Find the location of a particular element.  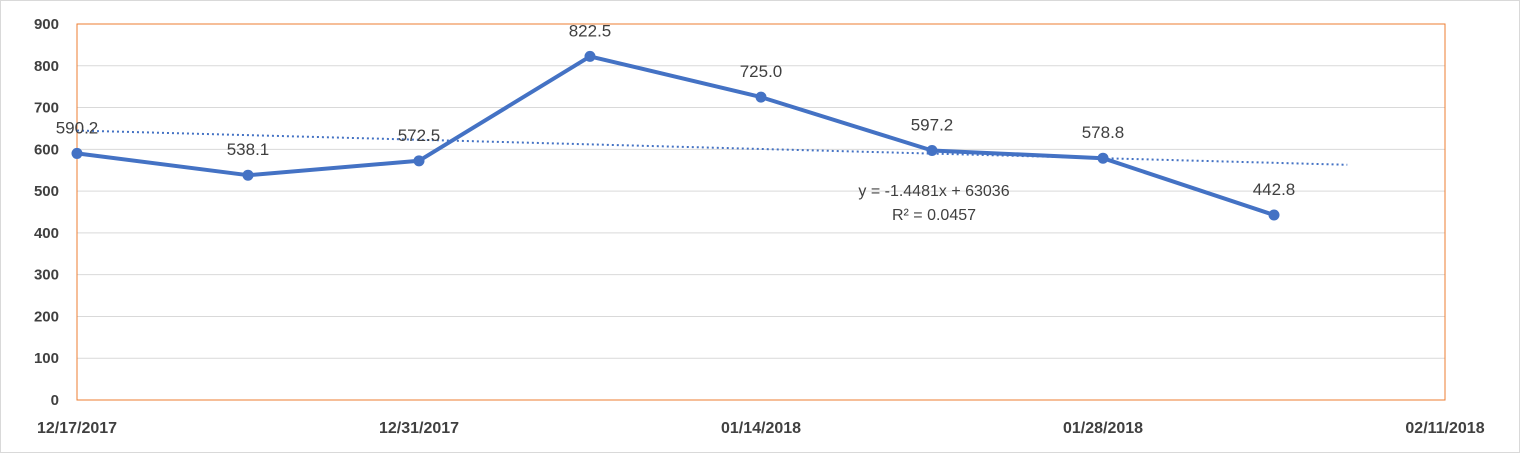

y-tick-label: 500 is located at coordinates (46, 191).